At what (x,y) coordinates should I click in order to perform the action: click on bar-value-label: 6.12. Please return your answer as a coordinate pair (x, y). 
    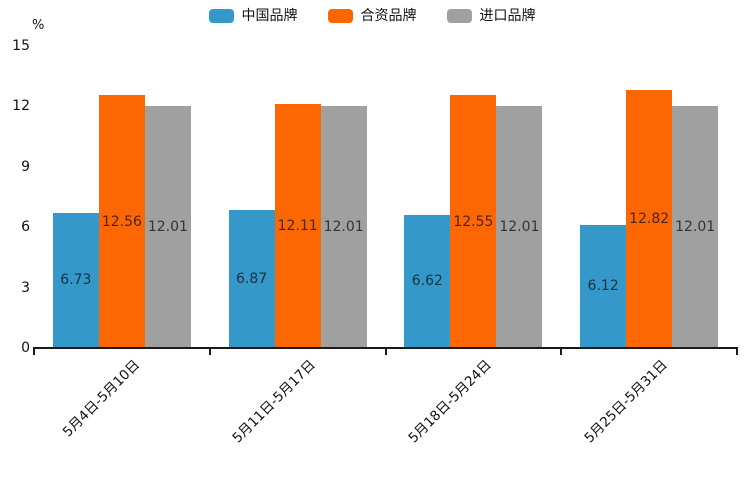
    Looking at the image, I should click on (603, 286).